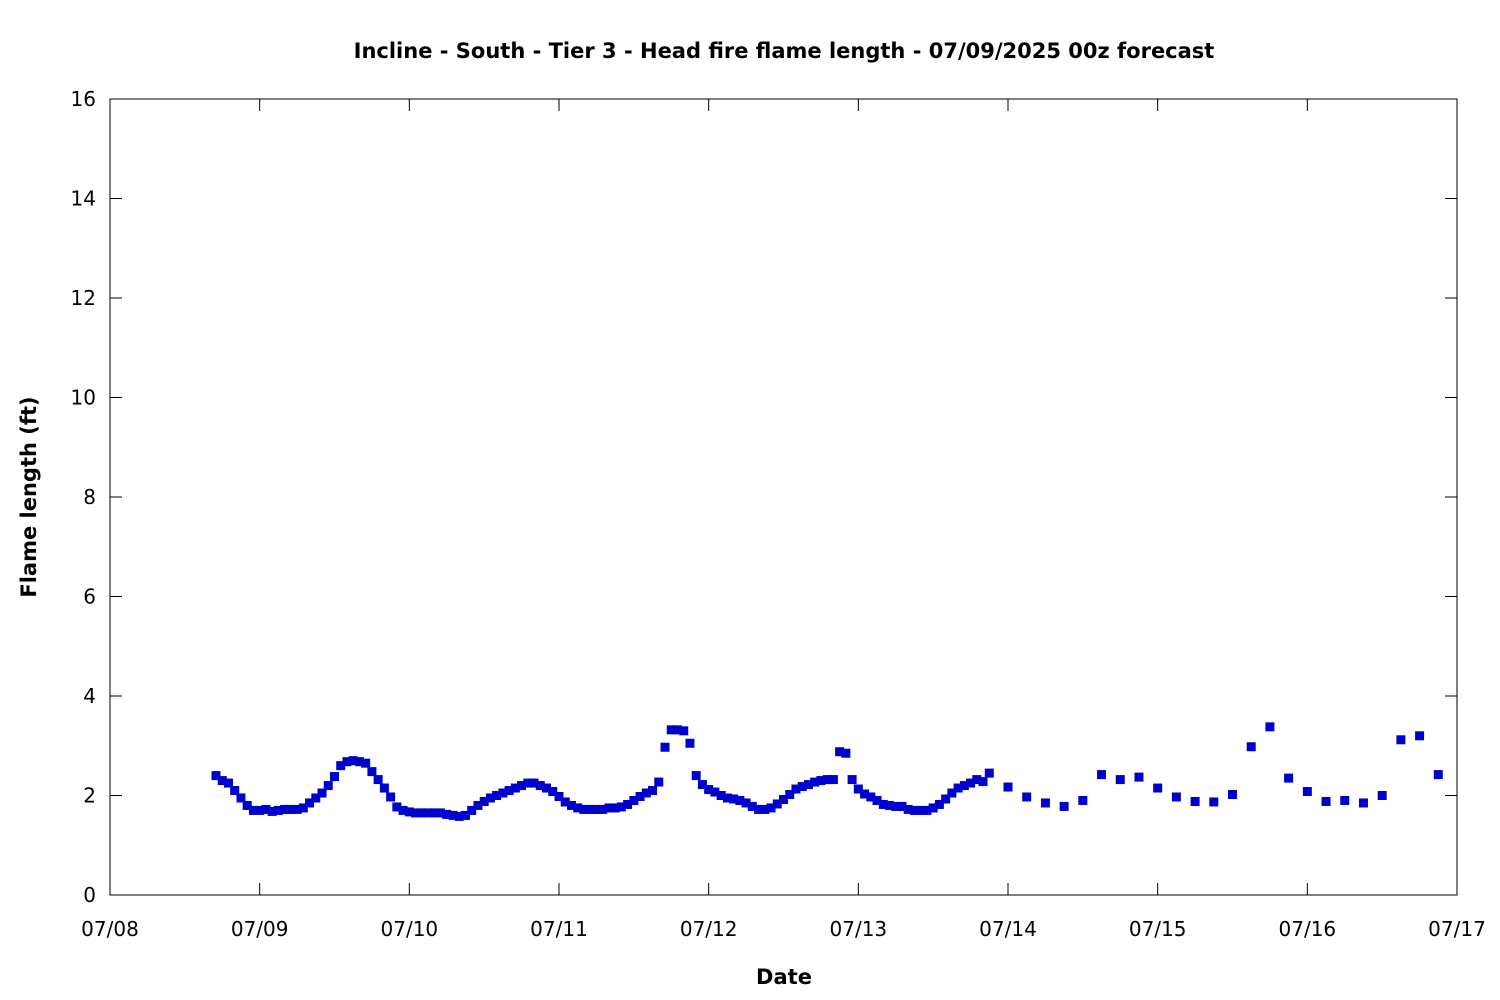 This screenshot has width=1500, height=1000. Describe the element at coordinates (1158, 929) in the screenshot. I see `x-tick-label: 07/15` at that location.